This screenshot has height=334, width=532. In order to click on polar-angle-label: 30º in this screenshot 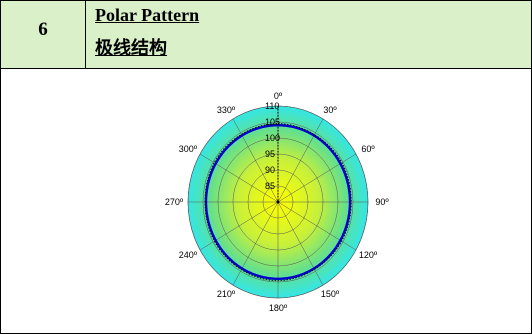, I will do `click(330, 110)`.